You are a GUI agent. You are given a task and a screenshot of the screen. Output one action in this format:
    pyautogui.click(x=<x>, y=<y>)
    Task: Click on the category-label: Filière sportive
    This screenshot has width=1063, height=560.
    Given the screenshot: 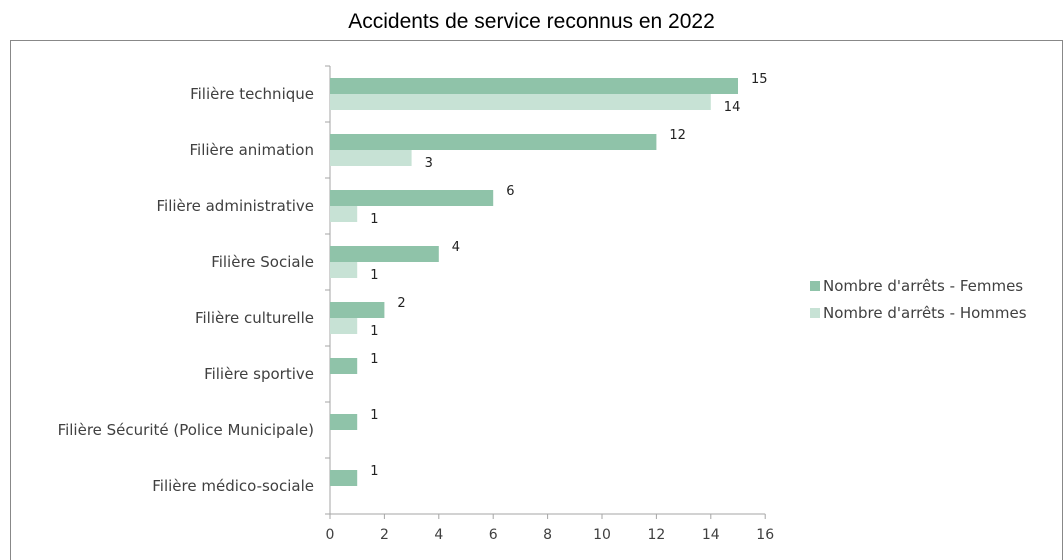 What is the action you would take?
    pyautogui.click(x=259, y=374)
    